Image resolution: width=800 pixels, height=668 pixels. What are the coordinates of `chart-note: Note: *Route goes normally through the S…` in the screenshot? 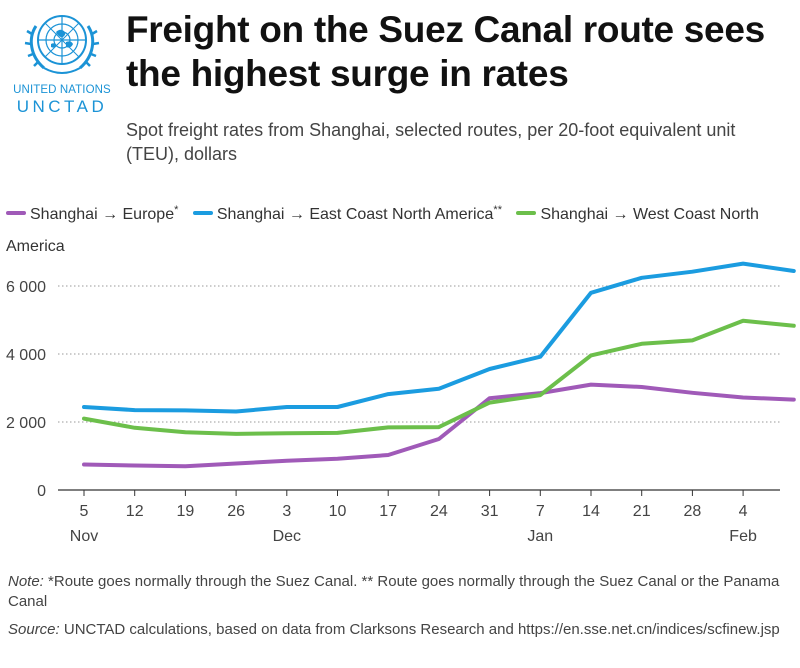 It's located at (398, 592).